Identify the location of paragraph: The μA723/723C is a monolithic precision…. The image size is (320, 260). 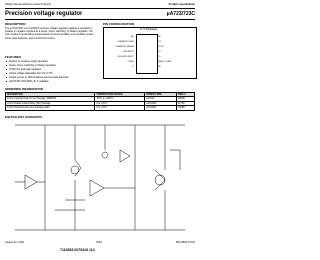
(49, 33).